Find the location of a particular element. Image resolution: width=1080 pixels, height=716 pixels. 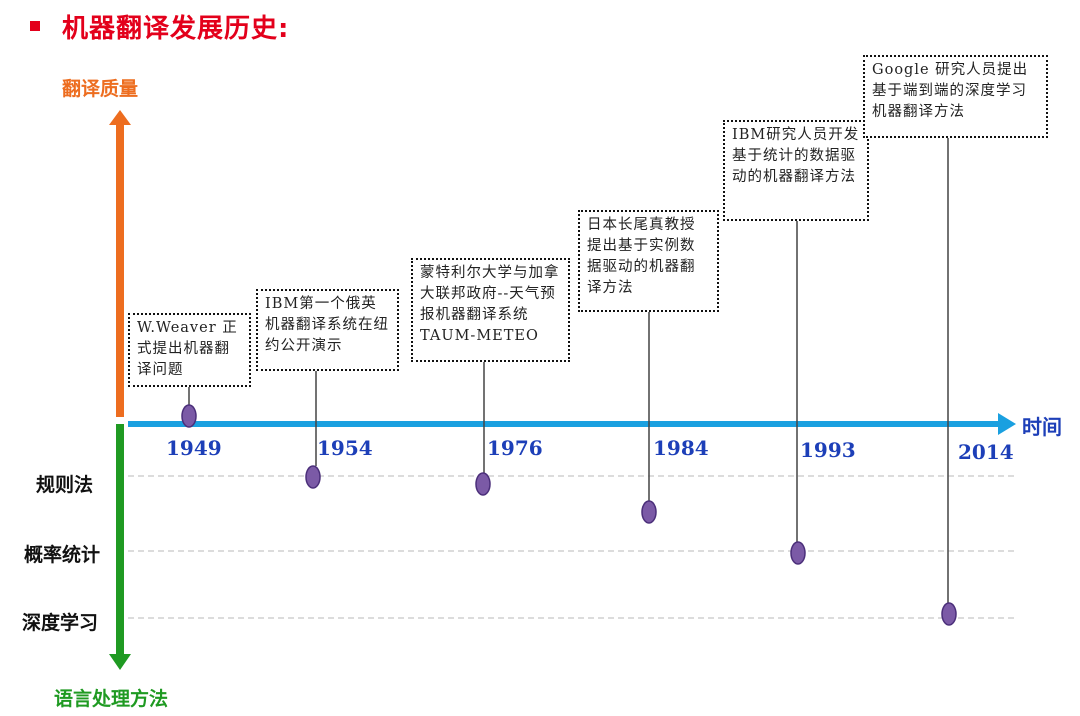

title-bullet-icon is located at coordinates (35, 26).